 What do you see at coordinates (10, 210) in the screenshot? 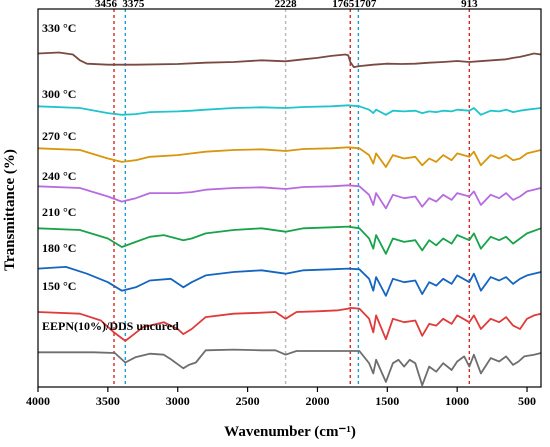
I see `y-axis-label: Transmittance (%)` at bounding box center [10, 210].